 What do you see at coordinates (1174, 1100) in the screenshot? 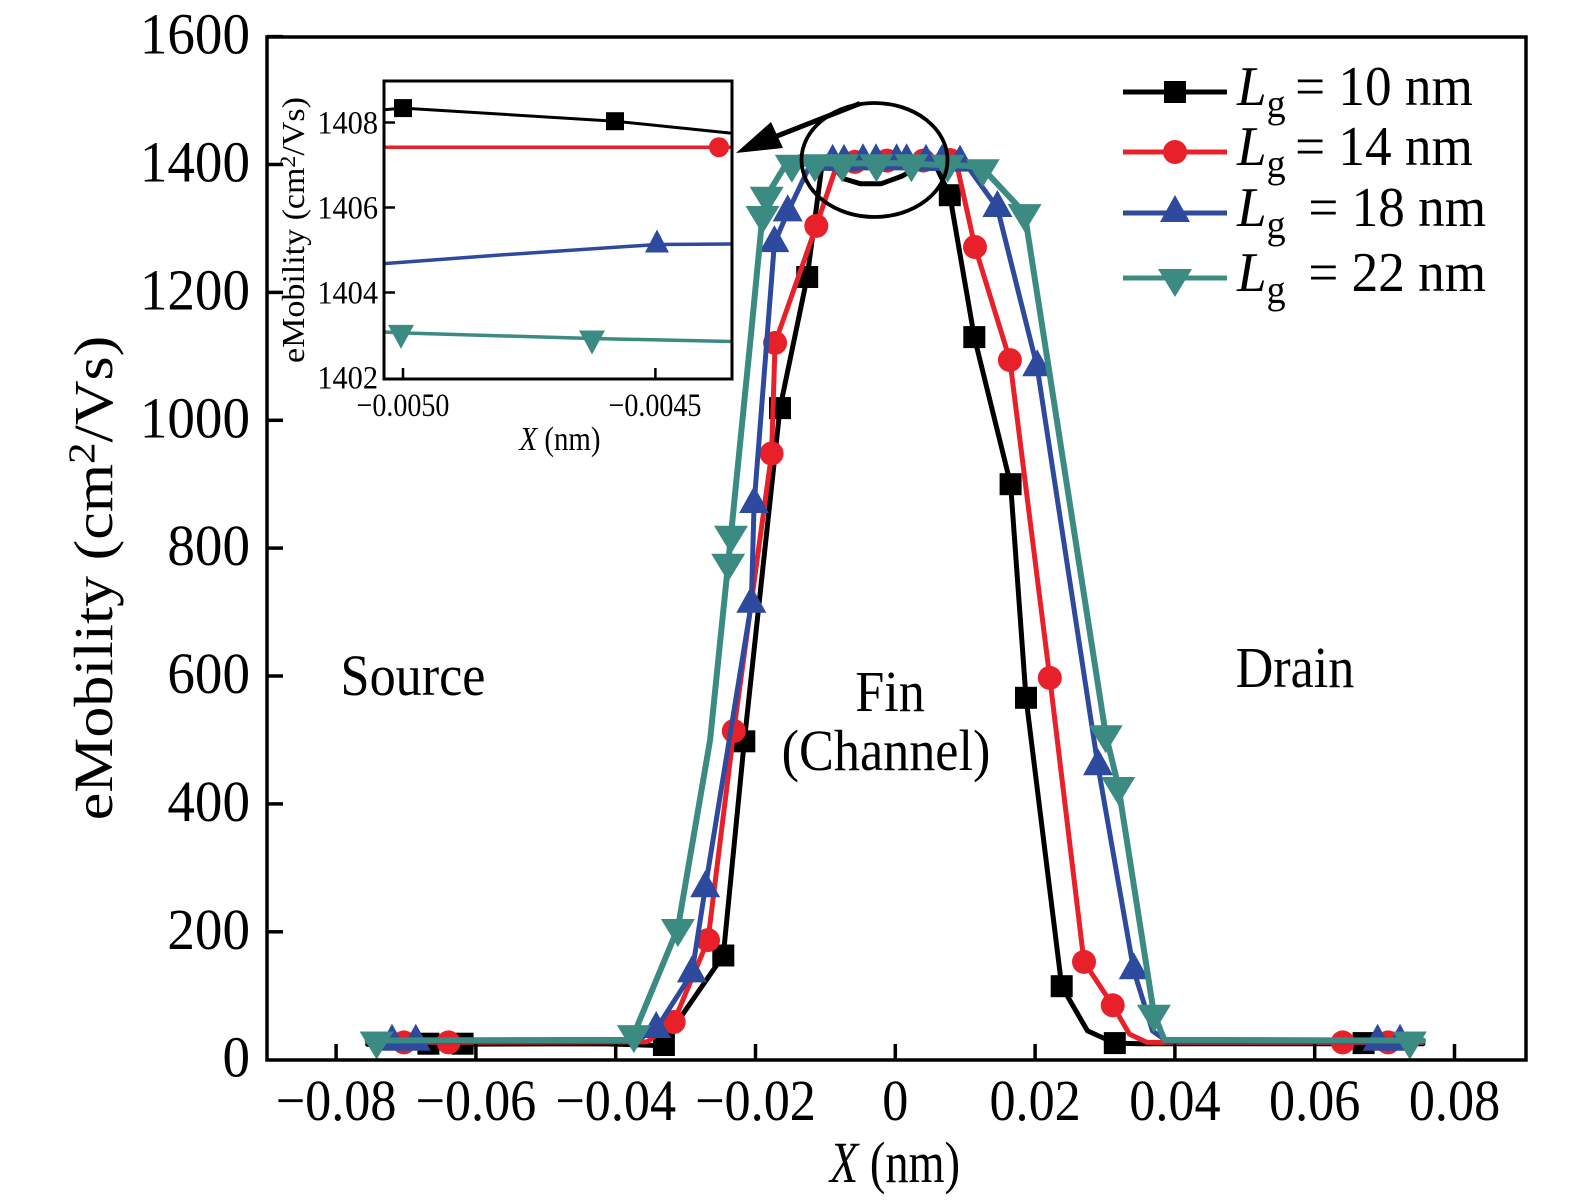
I see `svg-text: 0.04` at bounding box center [1174, 1100].